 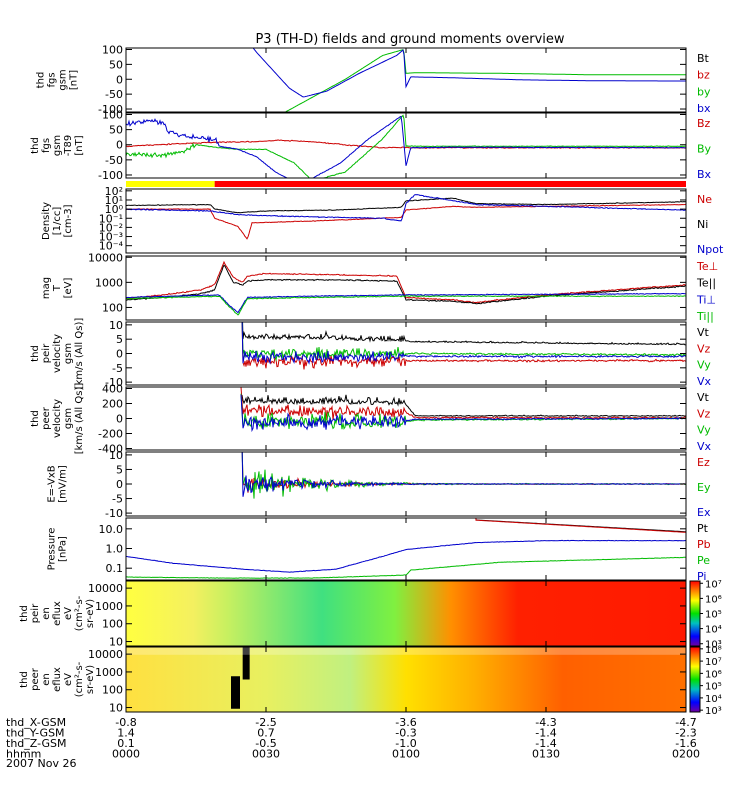 What do you see at coordinates (703, 75) in the screenshot?
I see `legend-entry-bz: bz` at bounding box center [703, 75].